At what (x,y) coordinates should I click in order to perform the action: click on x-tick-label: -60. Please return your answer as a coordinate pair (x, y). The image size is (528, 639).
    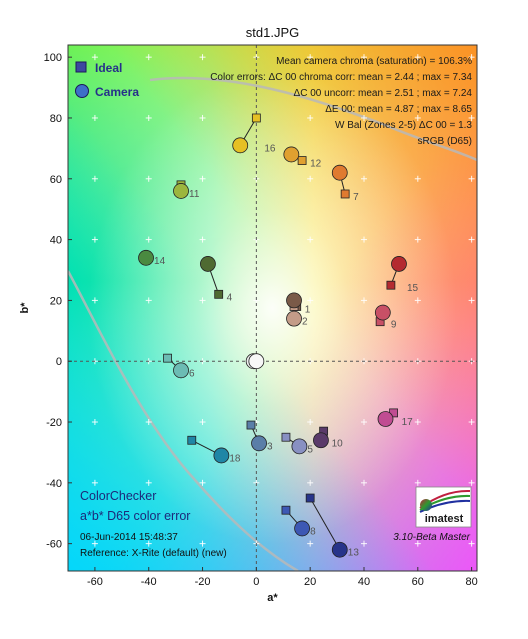
    Looking at the image, I should click on (95, 582).